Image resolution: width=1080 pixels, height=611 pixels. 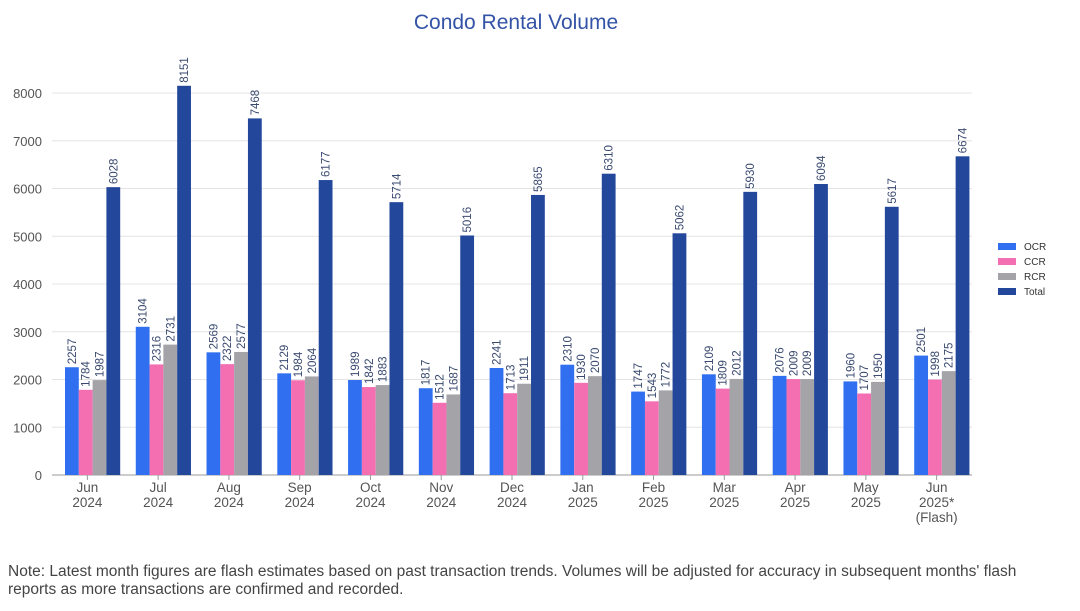 I want to click on data-label: 2009, so click(x=794, y=363).